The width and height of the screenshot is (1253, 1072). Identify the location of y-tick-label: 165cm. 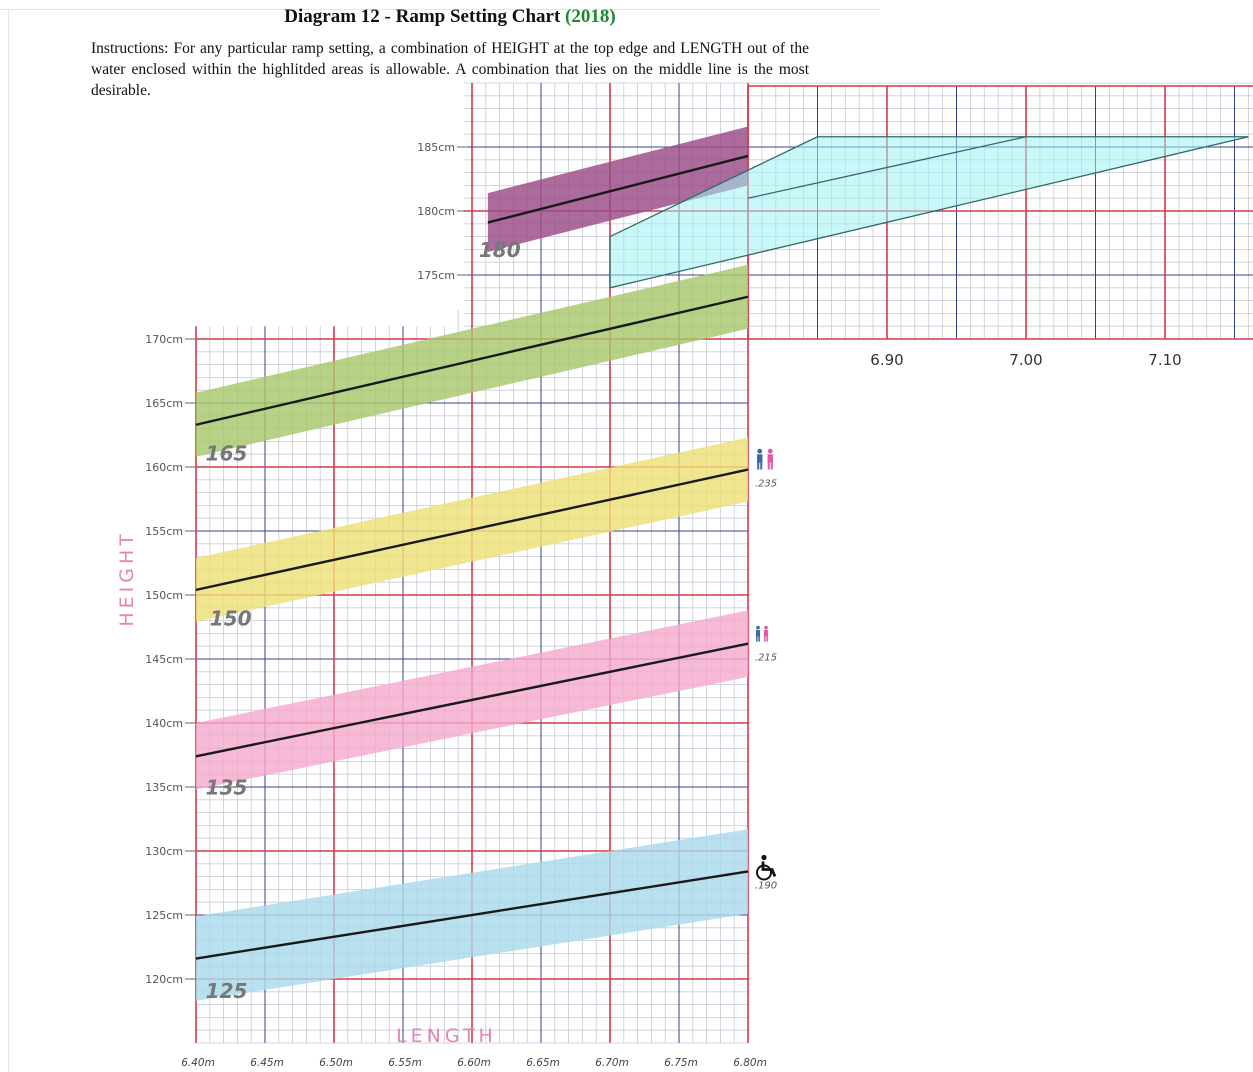
(164, 403).